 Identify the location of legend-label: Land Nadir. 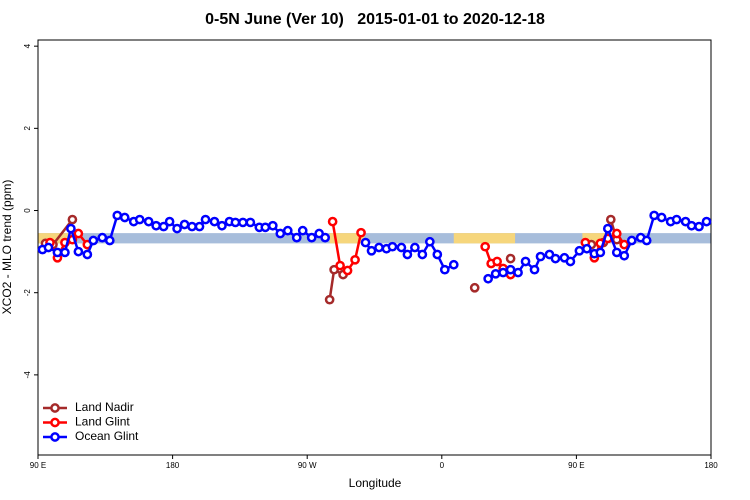
(104, 407).